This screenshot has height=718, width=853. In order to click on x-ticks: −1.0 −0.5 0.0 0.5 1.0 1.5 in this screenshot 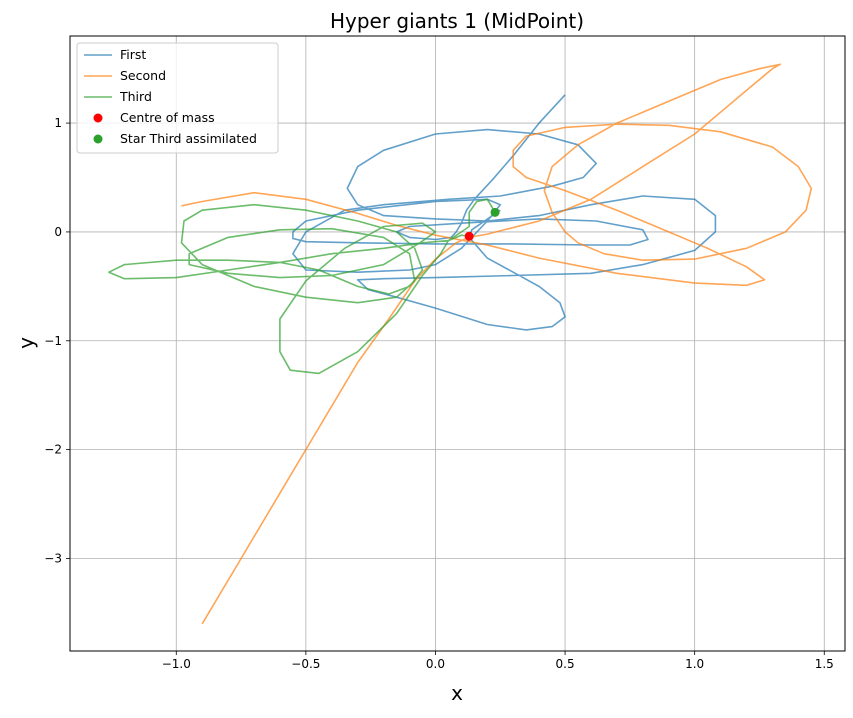, I will do `click(498, 661)`.